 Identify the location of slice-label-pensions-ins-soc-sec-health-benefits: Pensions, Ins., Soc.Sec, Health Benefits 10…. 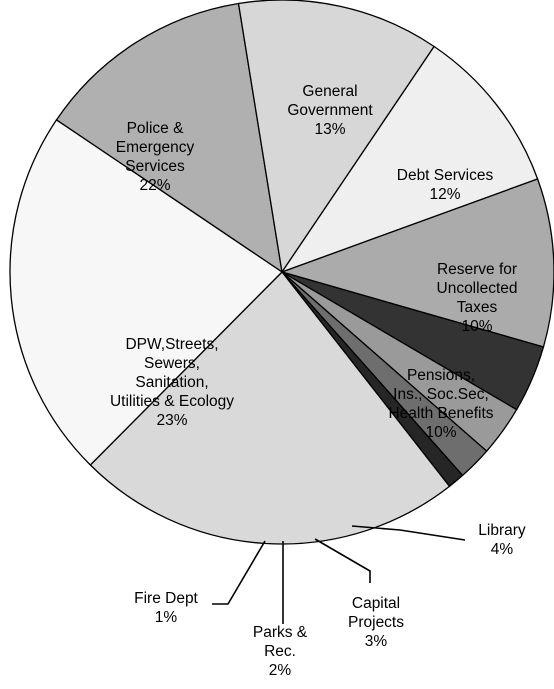
(440, 404).